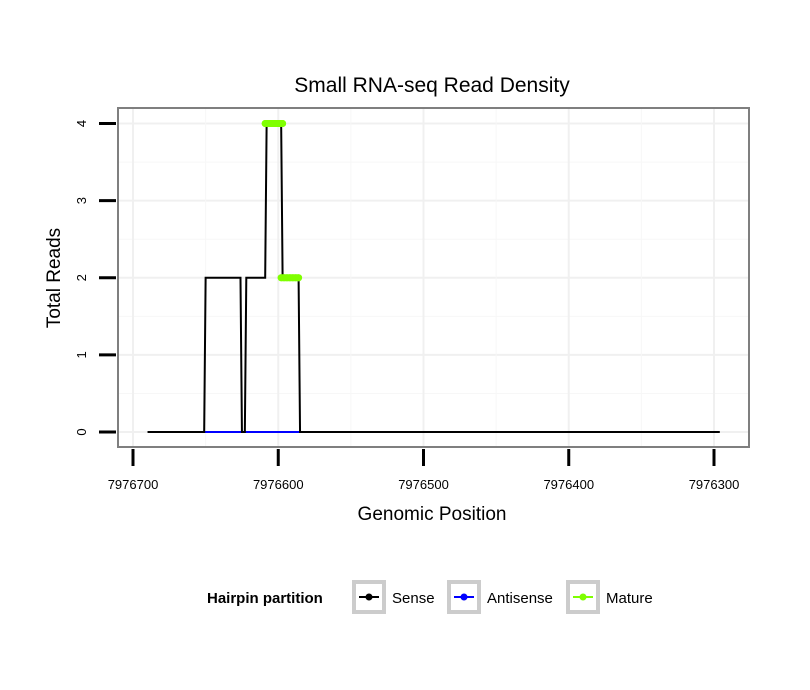 The width and height of the screenshot is (810, 690). What do you see at coordinates (432, 514) in the screenshot?
I see `x-axis-title: Genomic Position` at bounding box center [432, 514].